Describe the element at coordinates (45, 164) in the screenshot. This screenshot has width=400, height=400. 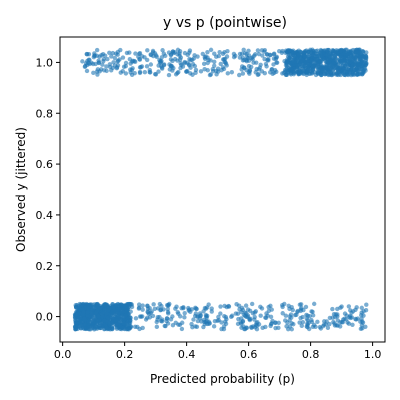
I see `y-tick-label: 0.6` at that location.